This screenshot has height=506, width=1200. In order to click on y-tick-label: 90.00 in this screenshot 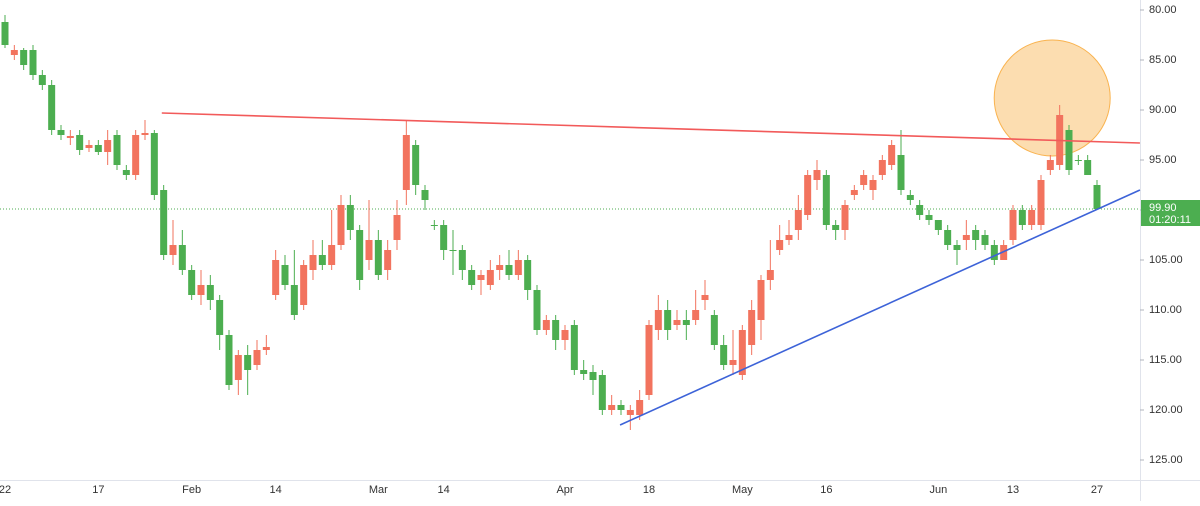, I will do `click(1163, 110)`.